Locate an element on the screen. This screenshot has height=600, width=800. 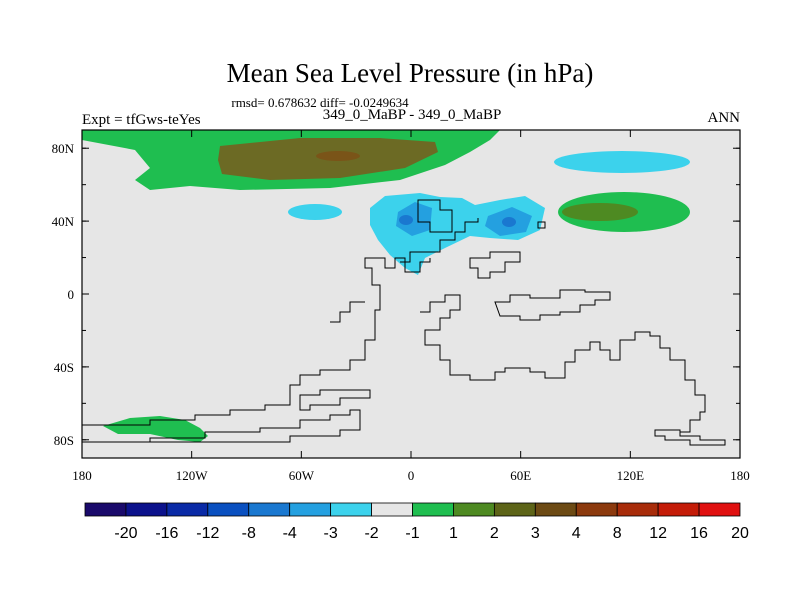
colorbar-label: 4 is located at coordinates (576, 533).